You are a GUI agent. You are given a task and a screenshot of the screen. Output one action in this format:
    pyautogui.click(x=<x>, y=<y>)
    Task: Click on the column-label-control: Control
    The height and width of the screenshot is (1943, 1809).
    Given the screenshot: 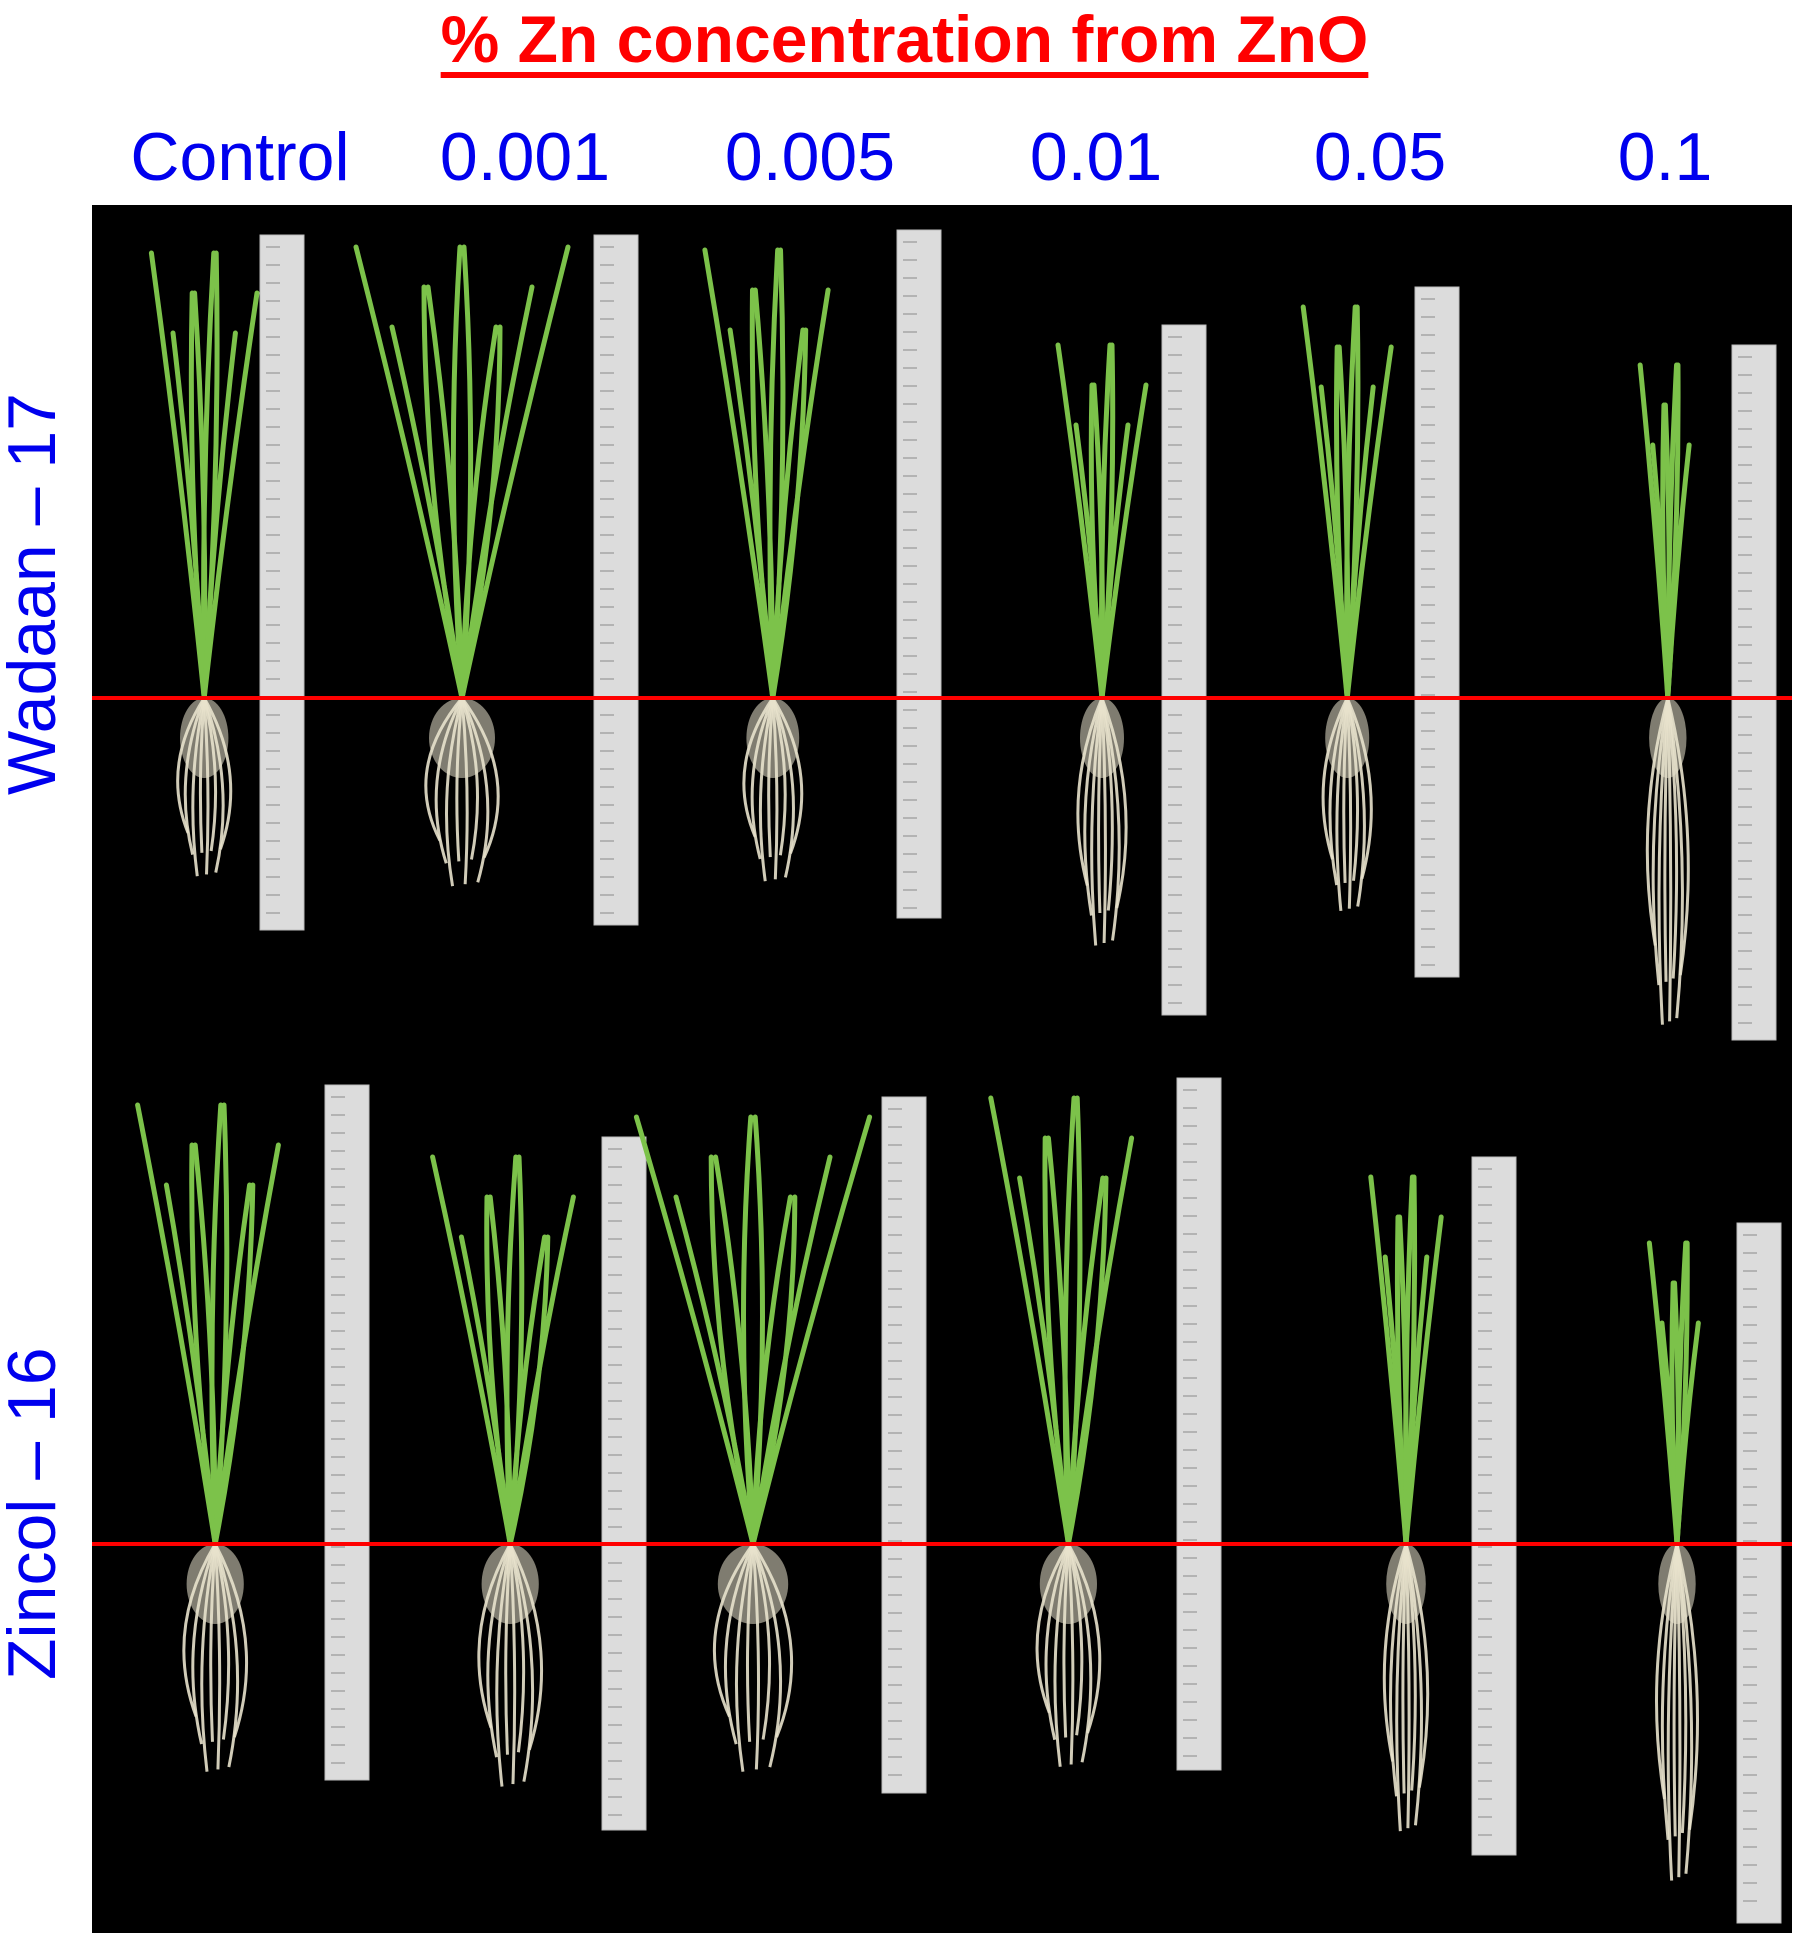 What is the action you would take?
    pyautogui.click(x=240, y=157)
    